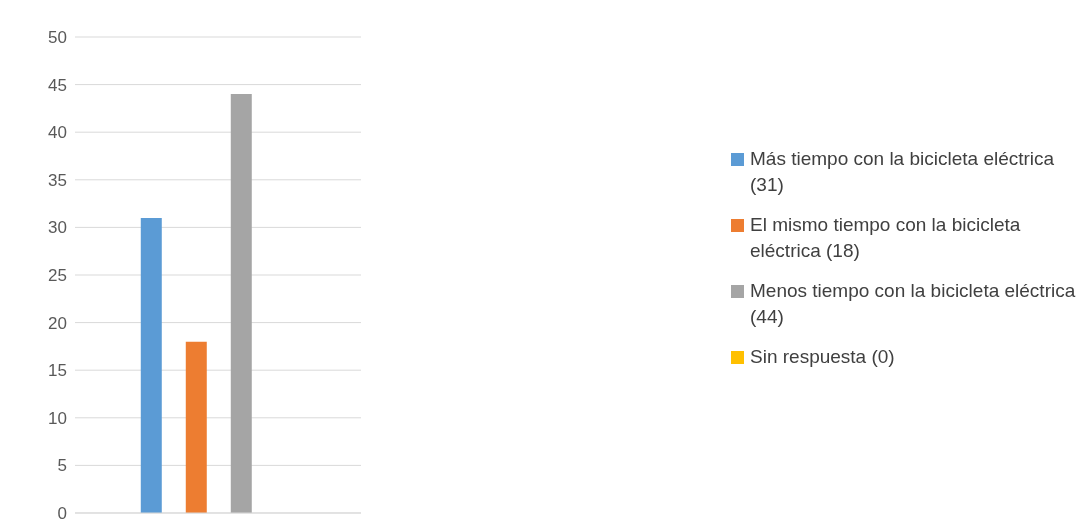 This screenshot has width=1089, height=529. I want to click on legend-label: Más tiempo con la bicicleta eléctrica (31), so click(903, 171).